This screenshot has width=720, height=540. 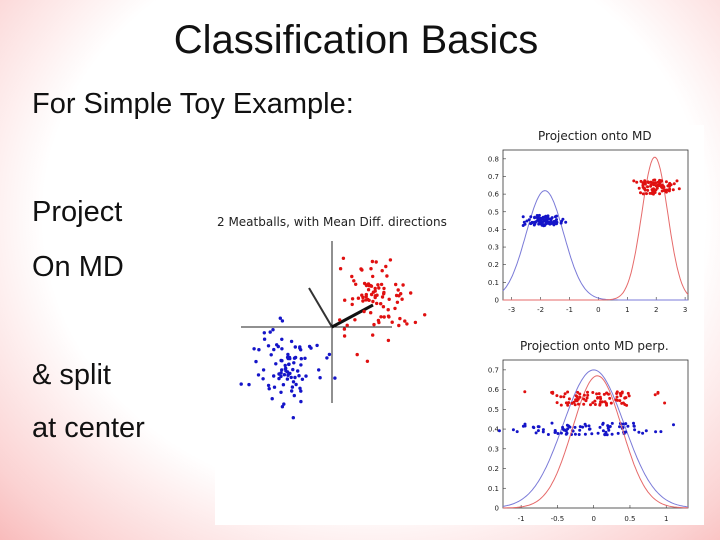 I want to click on meatballs-scatter-plot: 2 Meatballs, with Mean Diff. directions, so click(x=332, y=317).